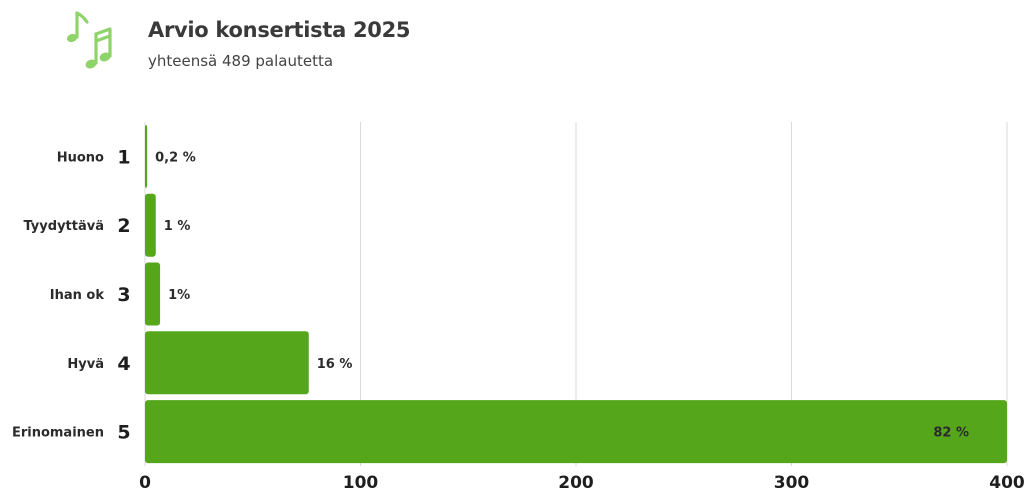 Image resolution: width=1027 pixels, height=490 pixels. What do you see at coordinates (123, 433) in the screenshot?
I see `category-number: 5` at bounding box center [123, 433].